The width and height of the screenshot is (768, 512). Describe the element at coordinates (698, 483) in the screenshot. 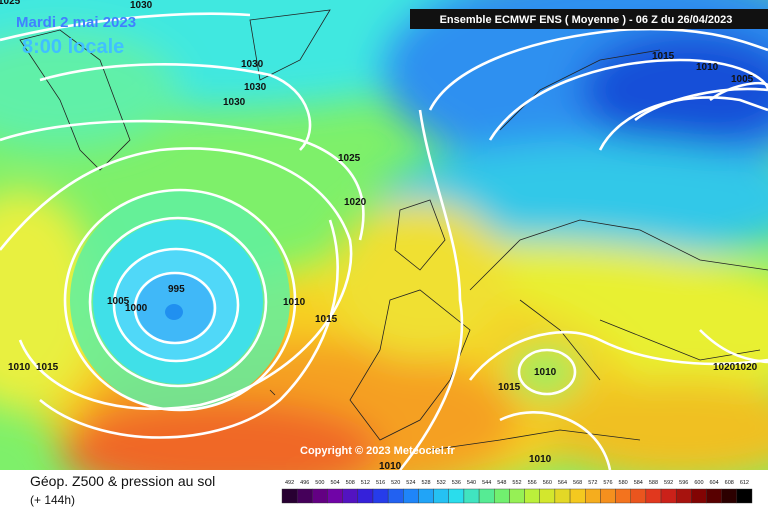

I see `scale-label: 600` at that location.